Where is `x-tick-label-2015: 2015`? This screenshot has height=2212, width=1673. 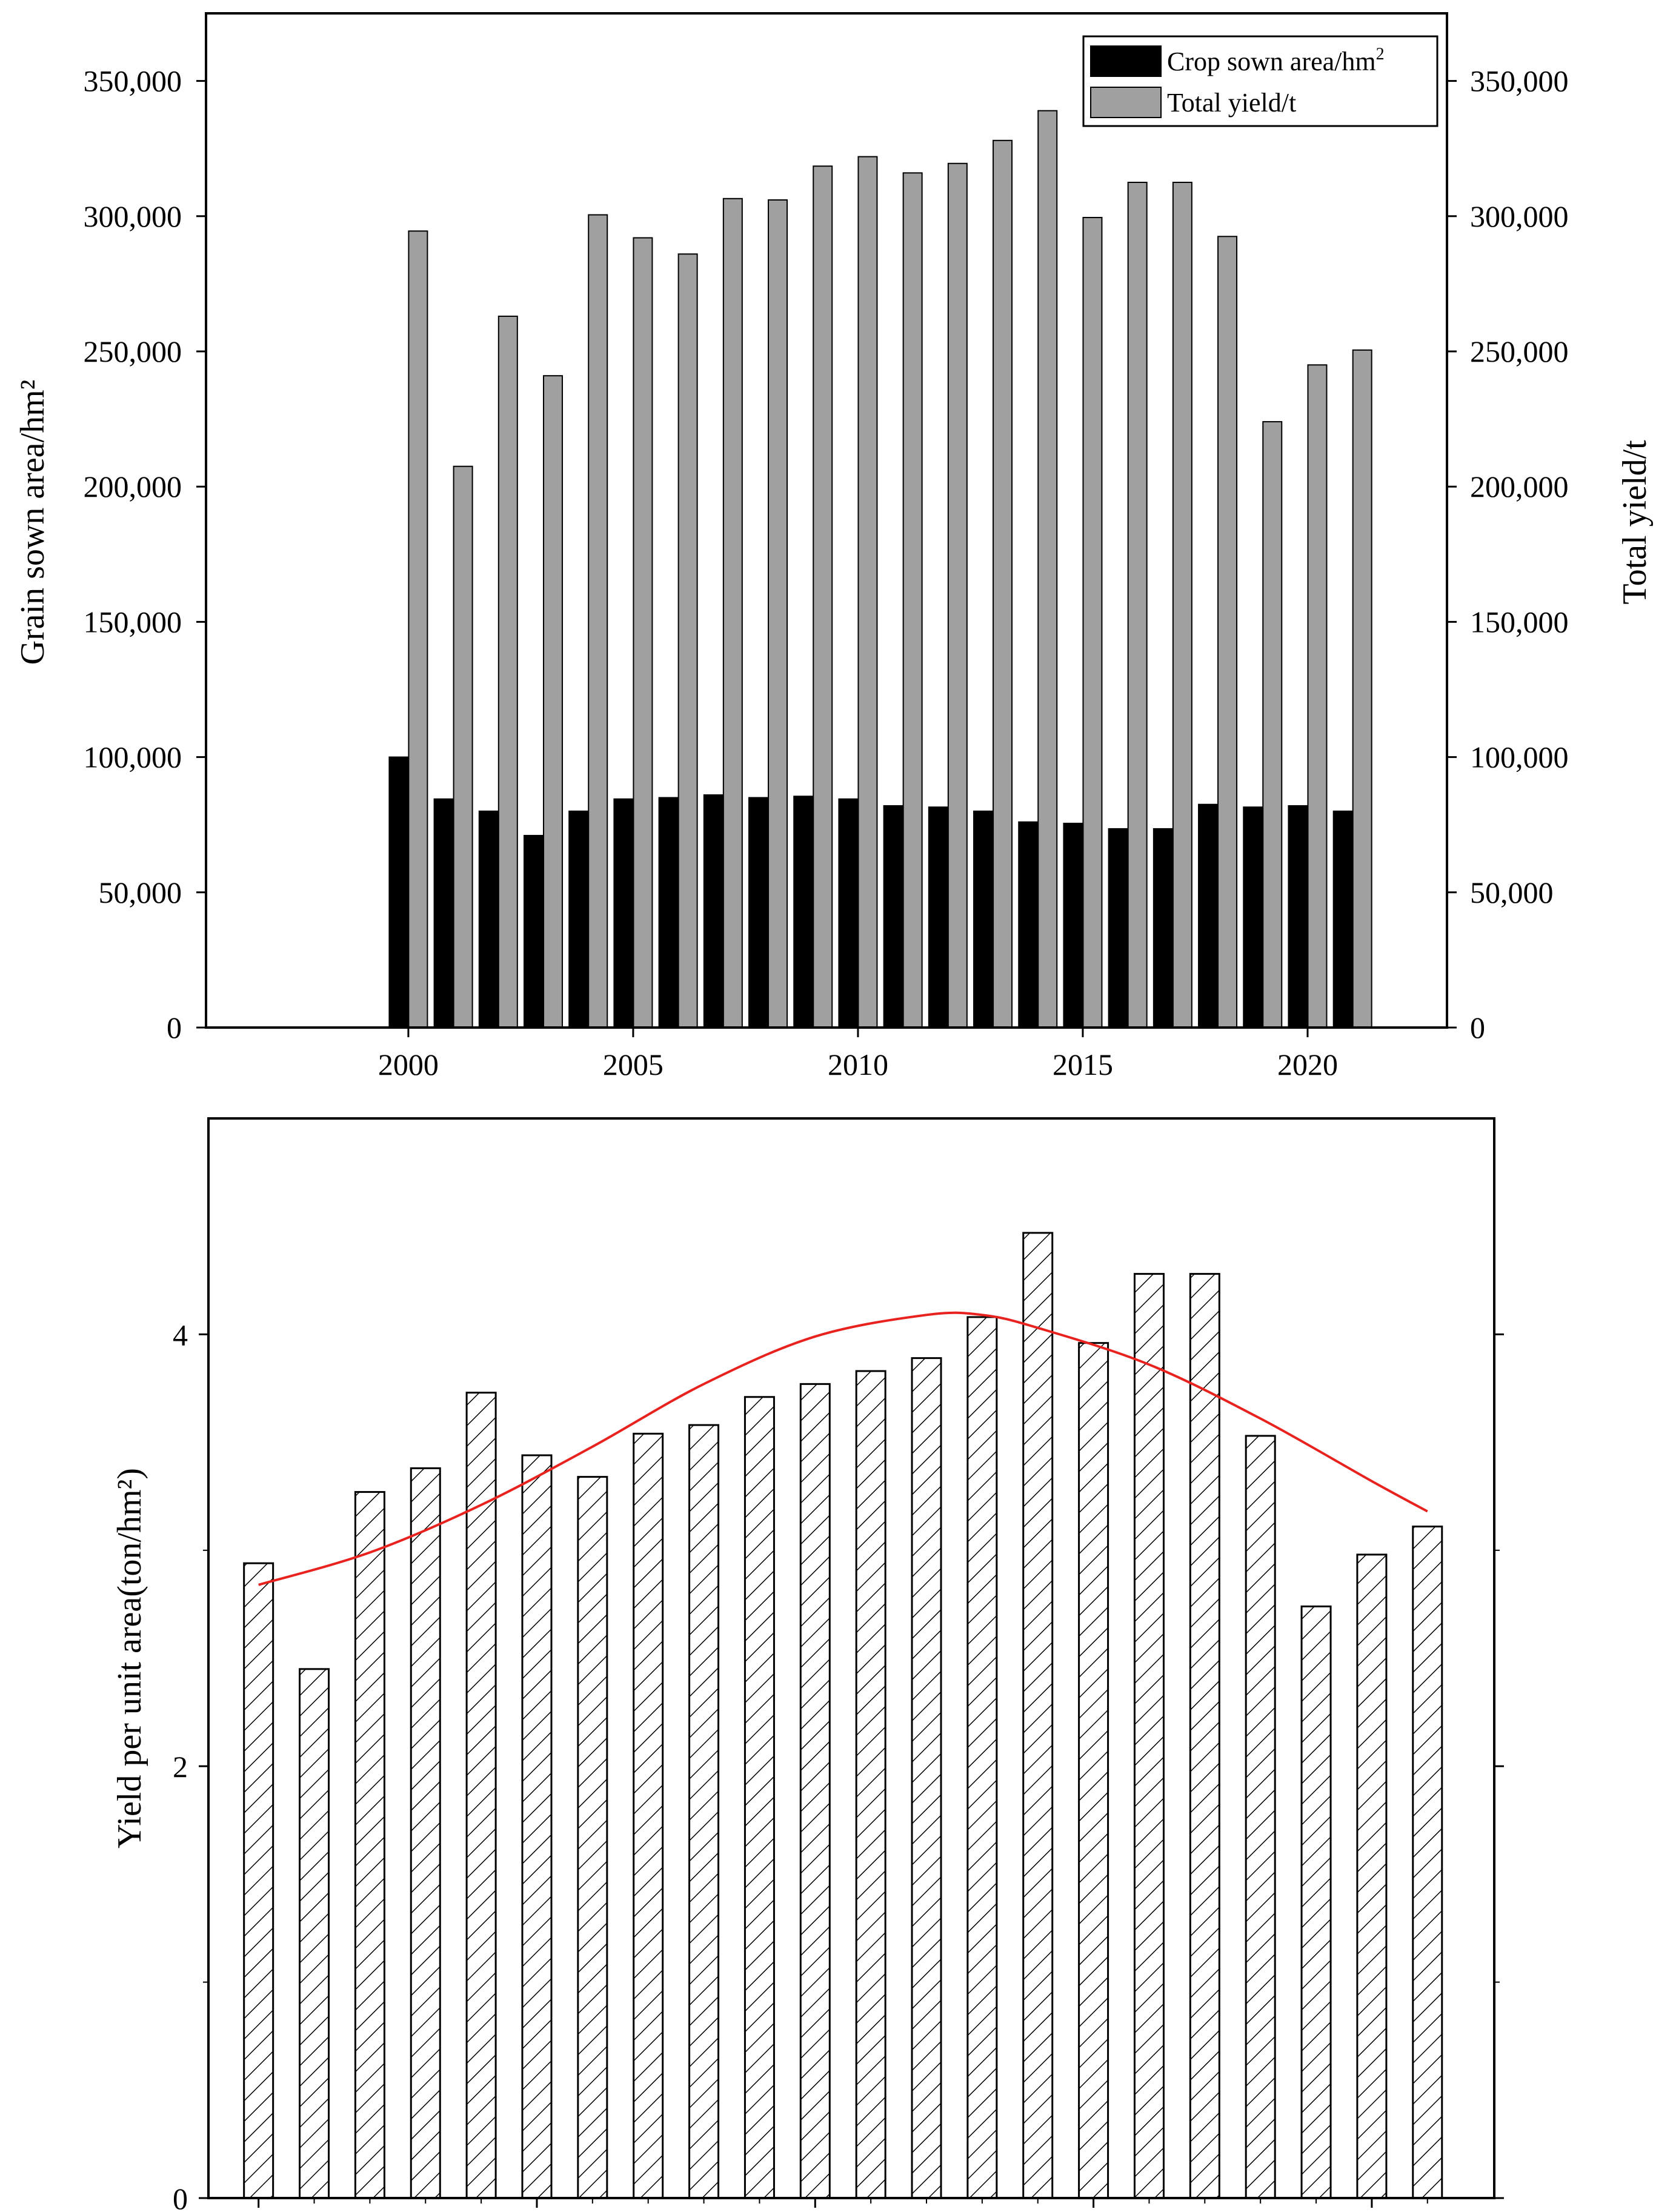 x-tick-label-2015: 2015 is located at coordinates (1083, 1064).